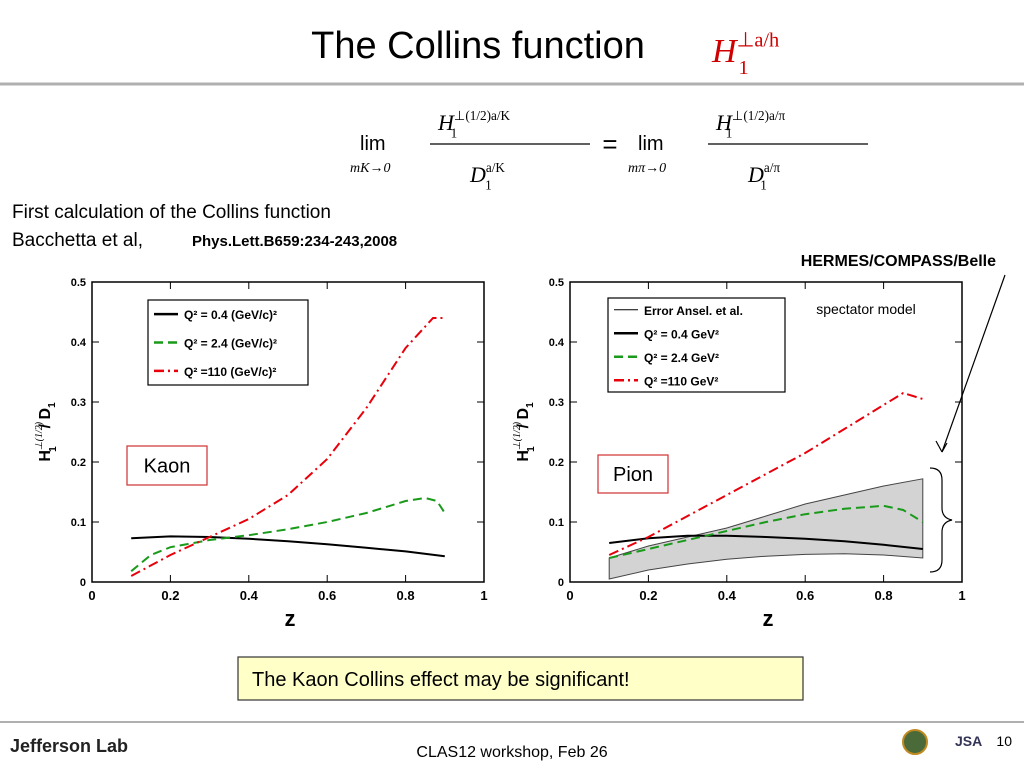 The width and height of the screenshot is (1024, 768). Describe the element at coordinates (898, 261) in the screenshot. I see `hermes-label: HERMES/COMPASS/Belle` at that location.